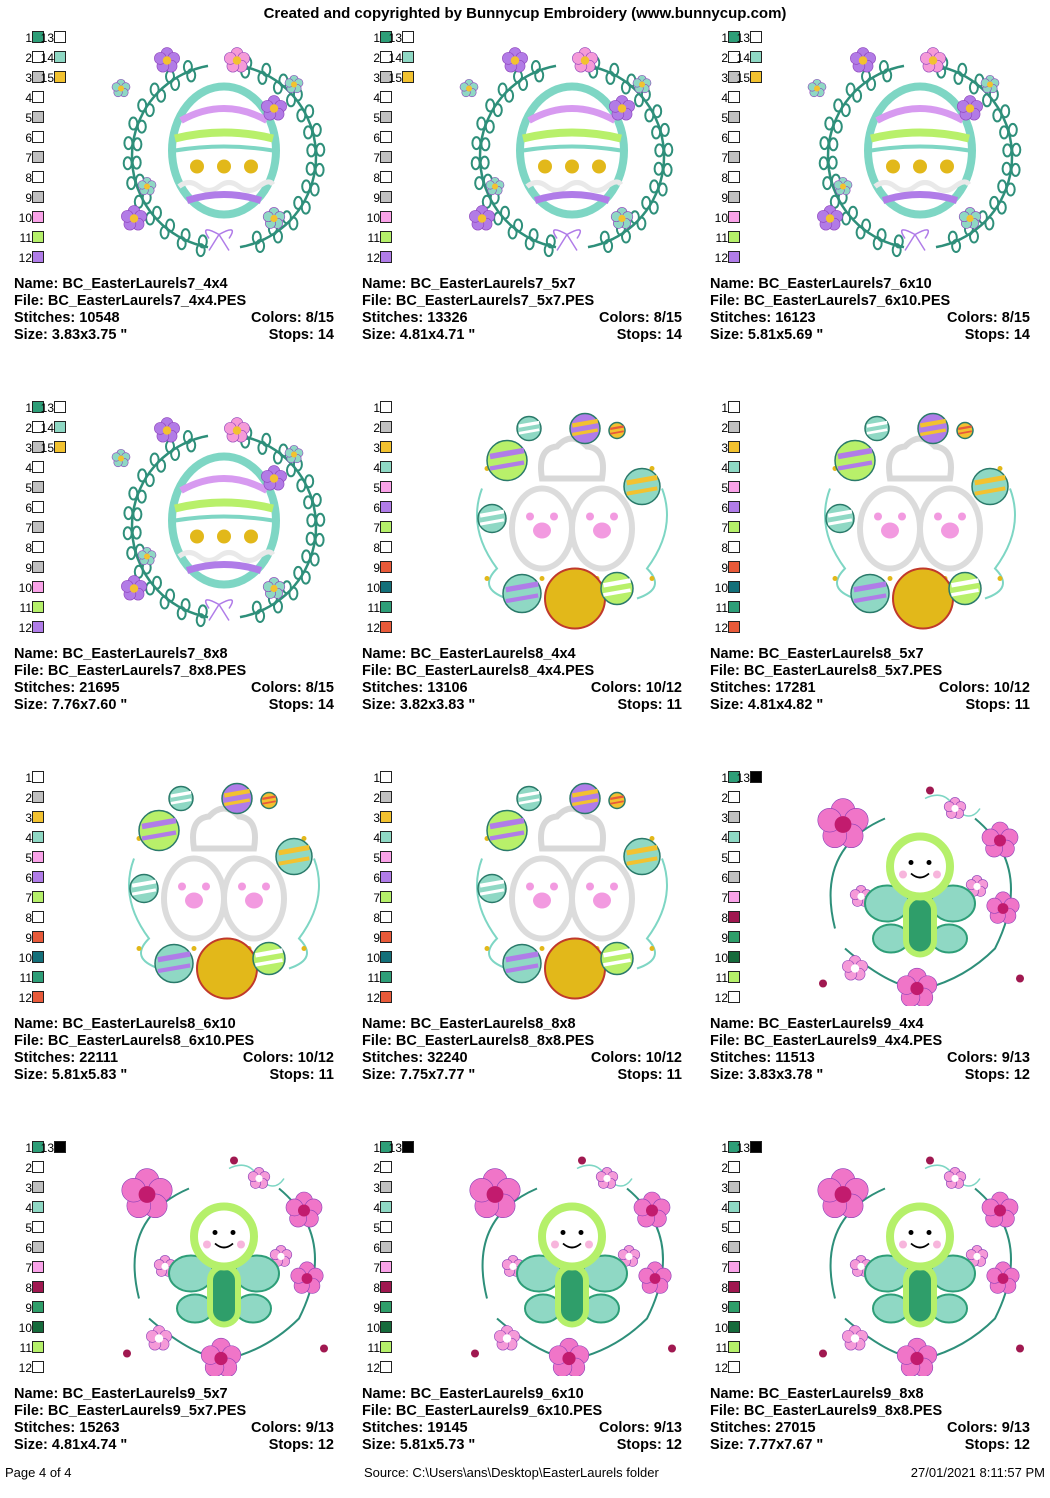  What do you see at coordinates (399, 58) in the screenshot?
I see `color-swatch: 14` at bounding box center [399, 58].